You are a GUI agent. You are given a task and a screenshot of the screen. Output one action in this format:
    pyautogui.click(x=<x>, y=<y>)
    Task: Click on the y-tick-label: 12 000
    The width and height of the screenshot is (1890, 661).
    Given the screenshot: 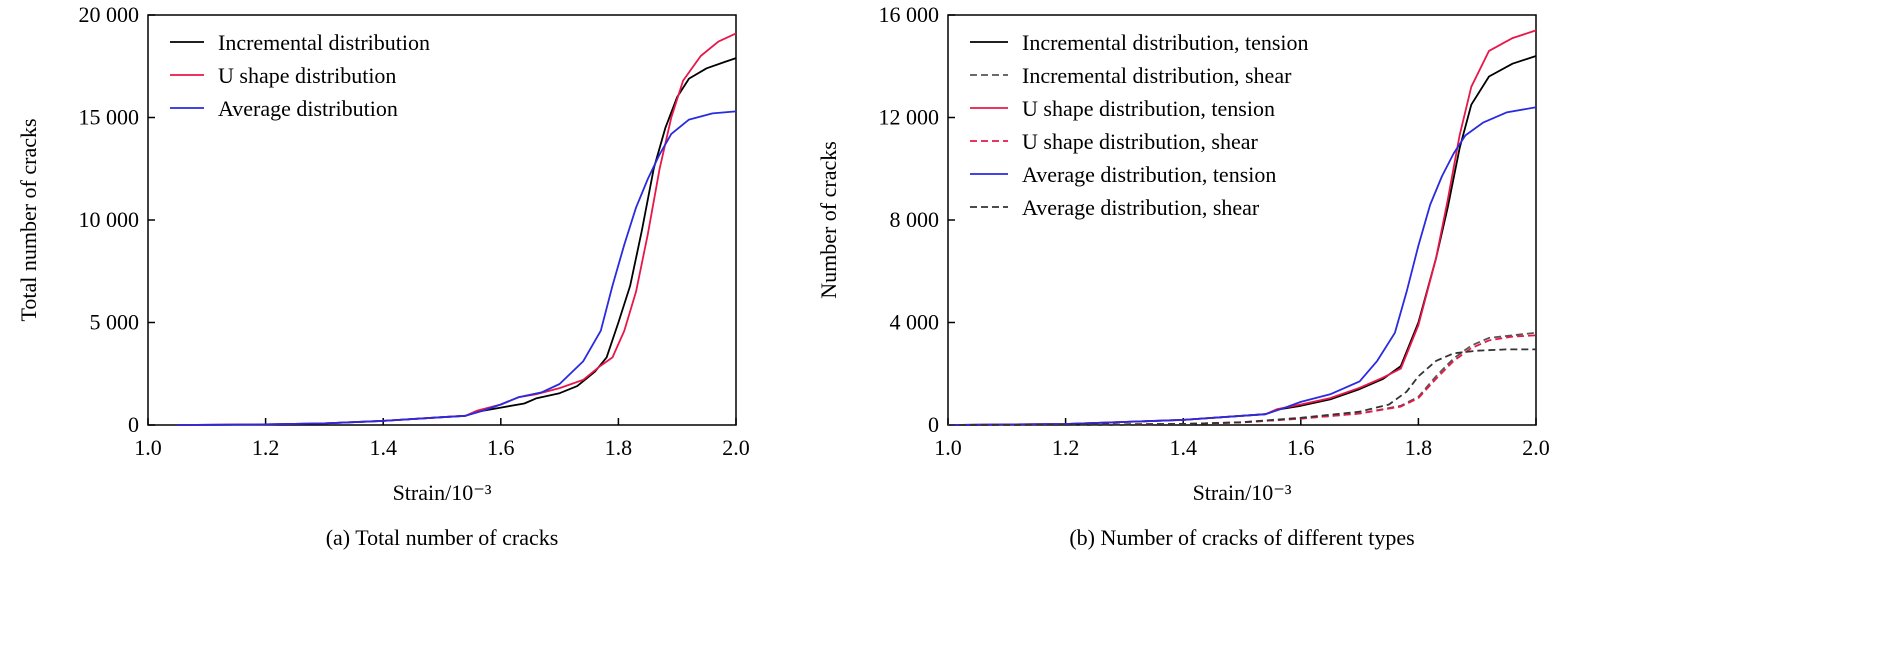 What is the action you would take?
    pyautogui.click(x=909, y=117)
    